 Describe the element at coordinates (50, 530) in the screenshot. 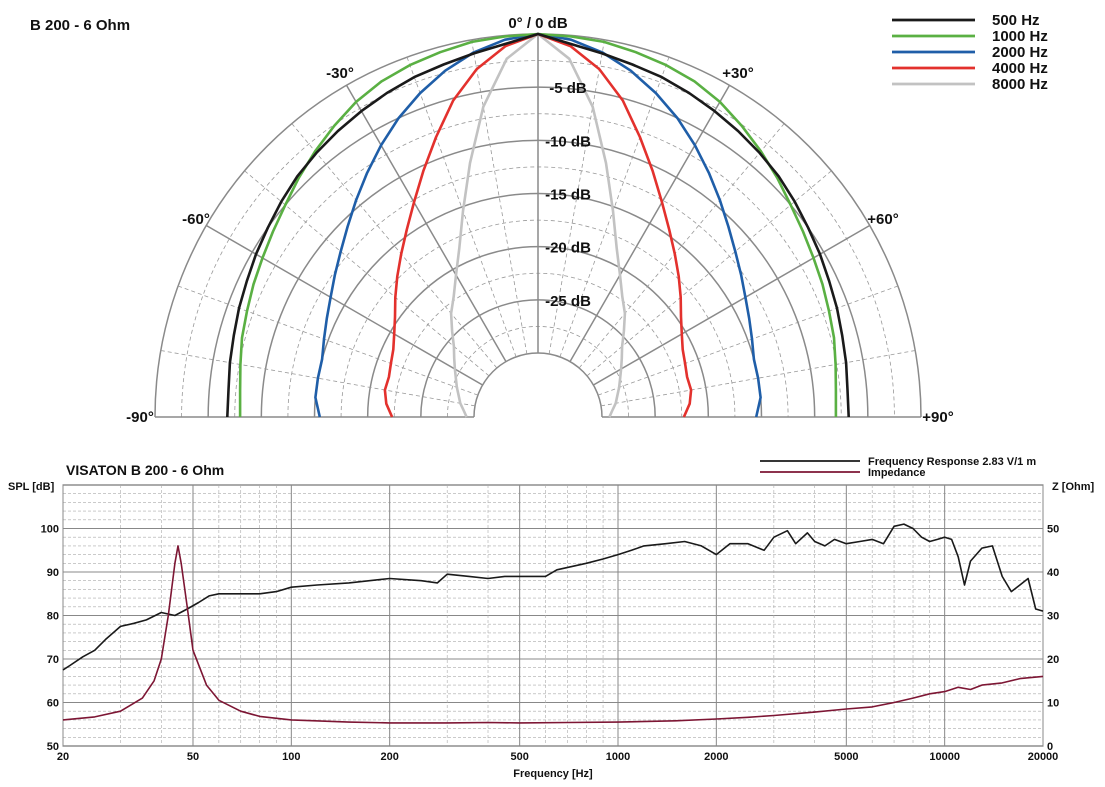

I see `y-tick-label-left: 100` at that location.